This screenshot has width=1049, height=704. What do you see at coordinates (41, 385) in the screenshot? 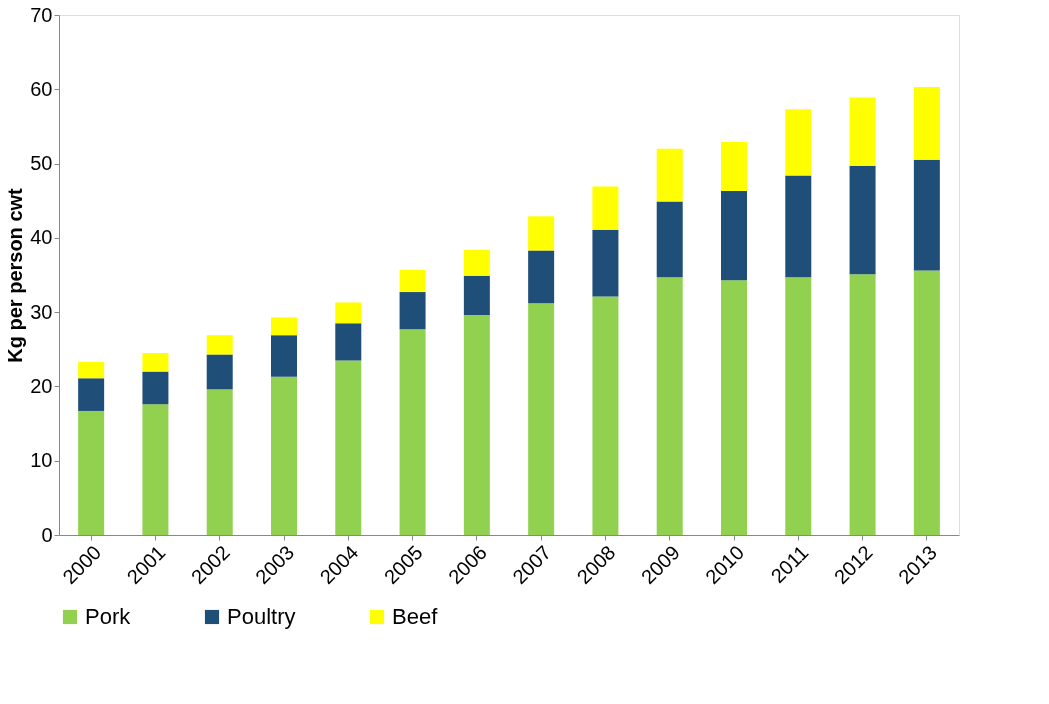
I see `y-tick-label: 20` at bounding box center [41, 385].